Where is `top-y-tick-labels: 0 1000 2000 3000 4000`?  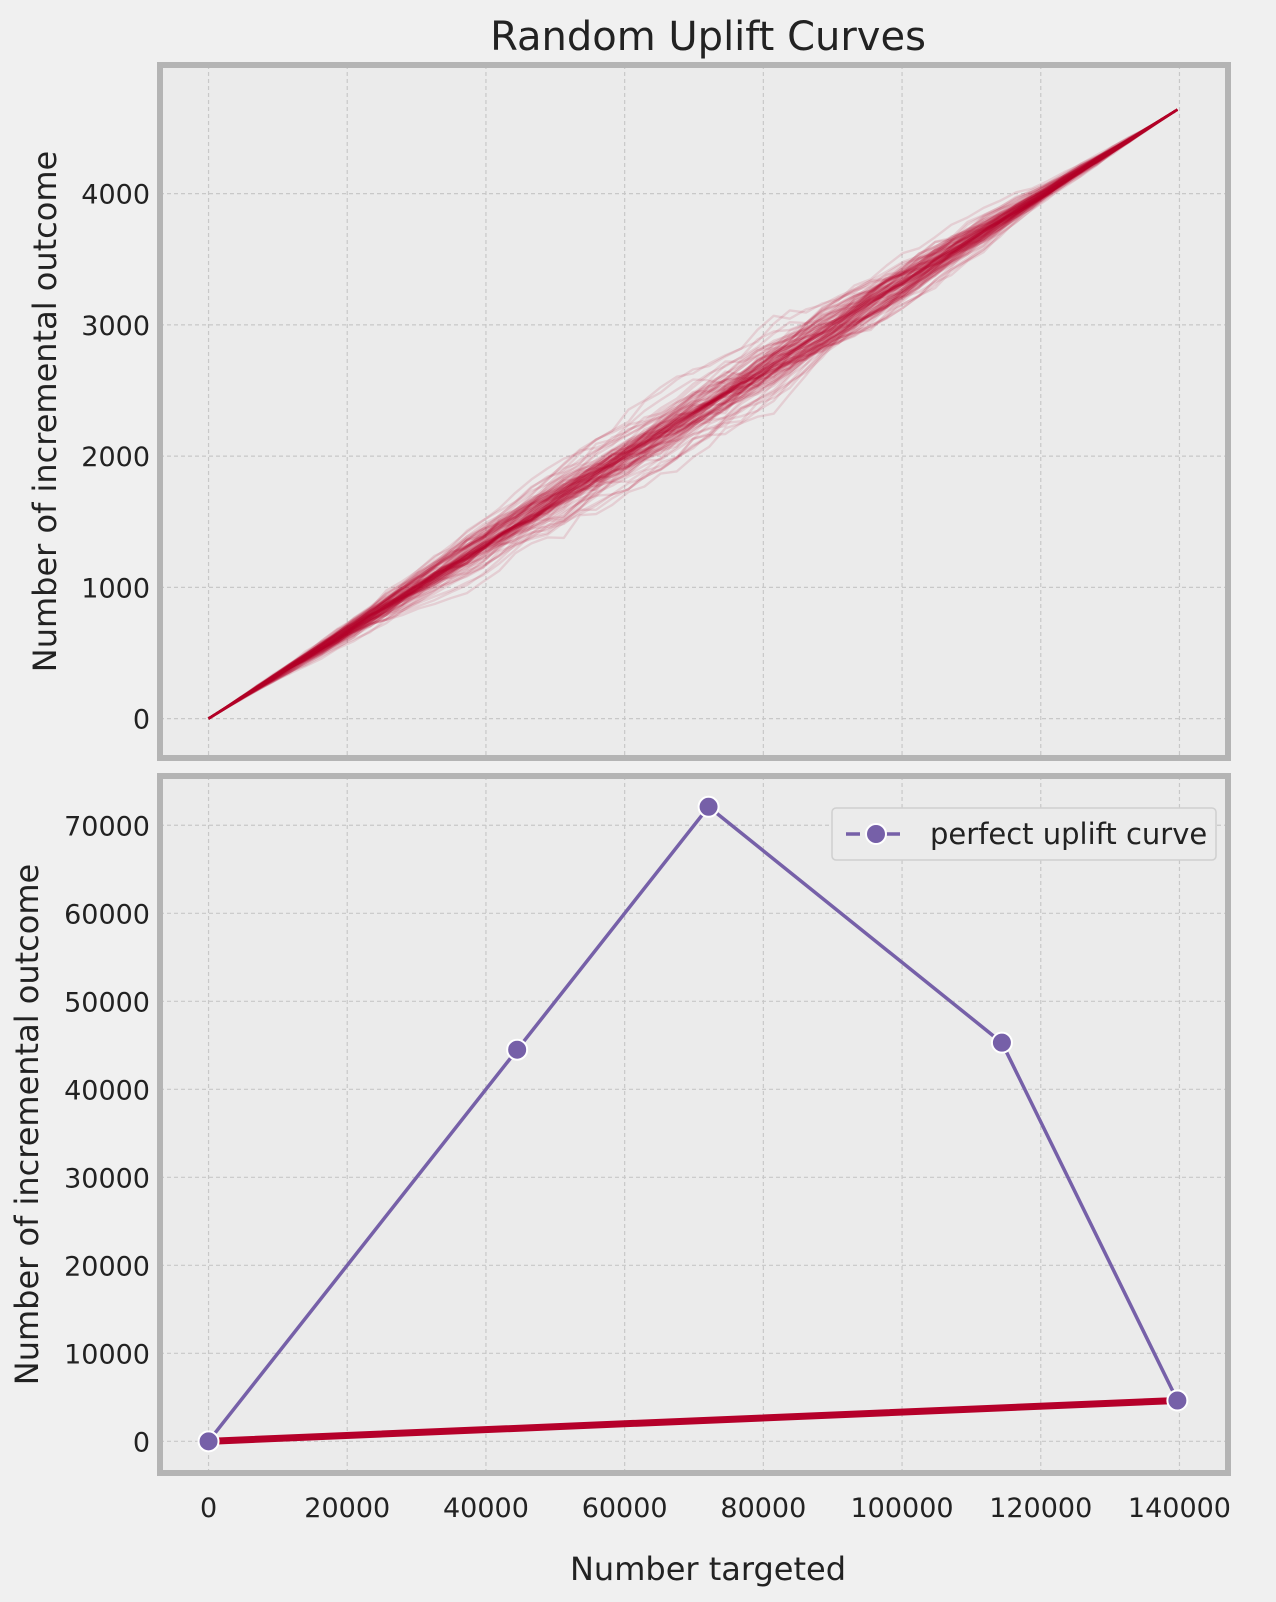 top-y-tick-labels: 0 1000 2000 3000 4000 is located at coordinates (115, 458).